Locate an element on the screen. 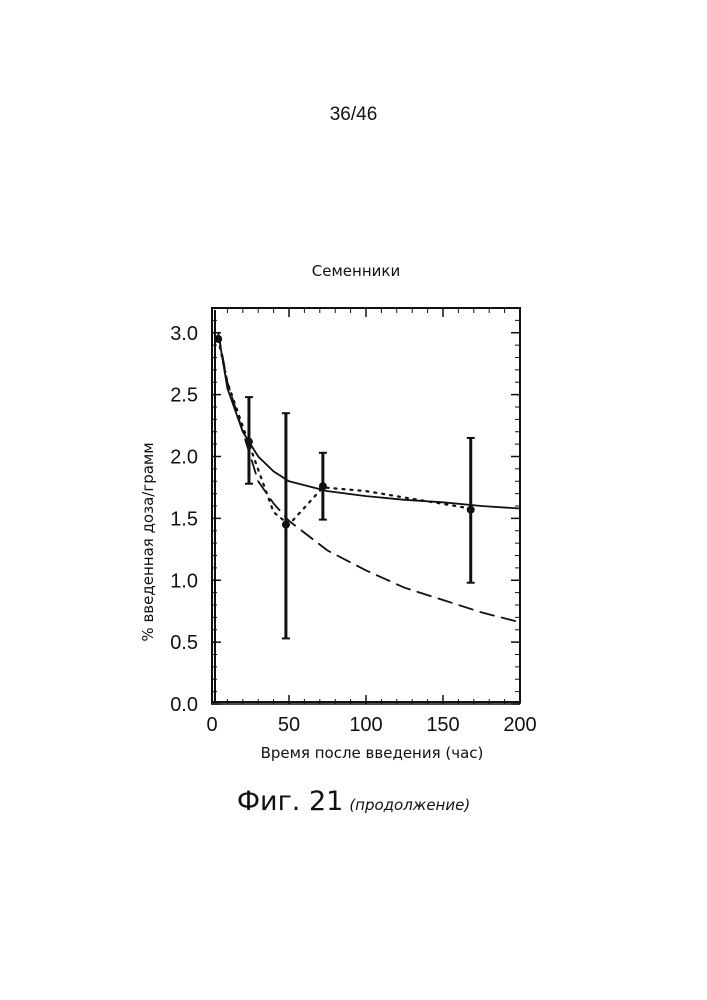 The height and width of the screenshot is (1000, 707). figure-caption: Фиг. 21 (продолжение) is located at coordinates (353, 801).